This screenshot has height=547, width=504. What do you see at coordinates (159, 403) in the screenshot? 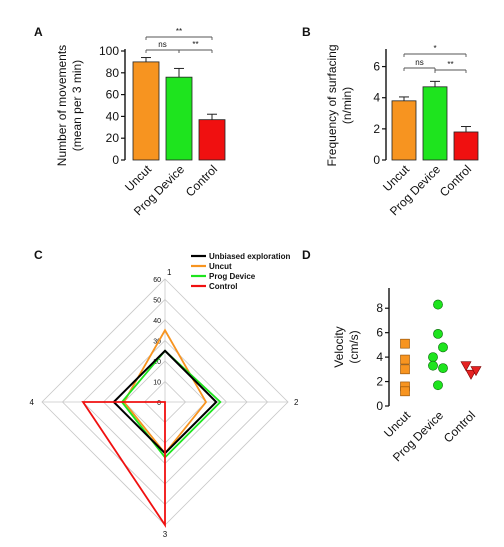
I see `radar-tick-label: 0` at bounding box center [159, 403].